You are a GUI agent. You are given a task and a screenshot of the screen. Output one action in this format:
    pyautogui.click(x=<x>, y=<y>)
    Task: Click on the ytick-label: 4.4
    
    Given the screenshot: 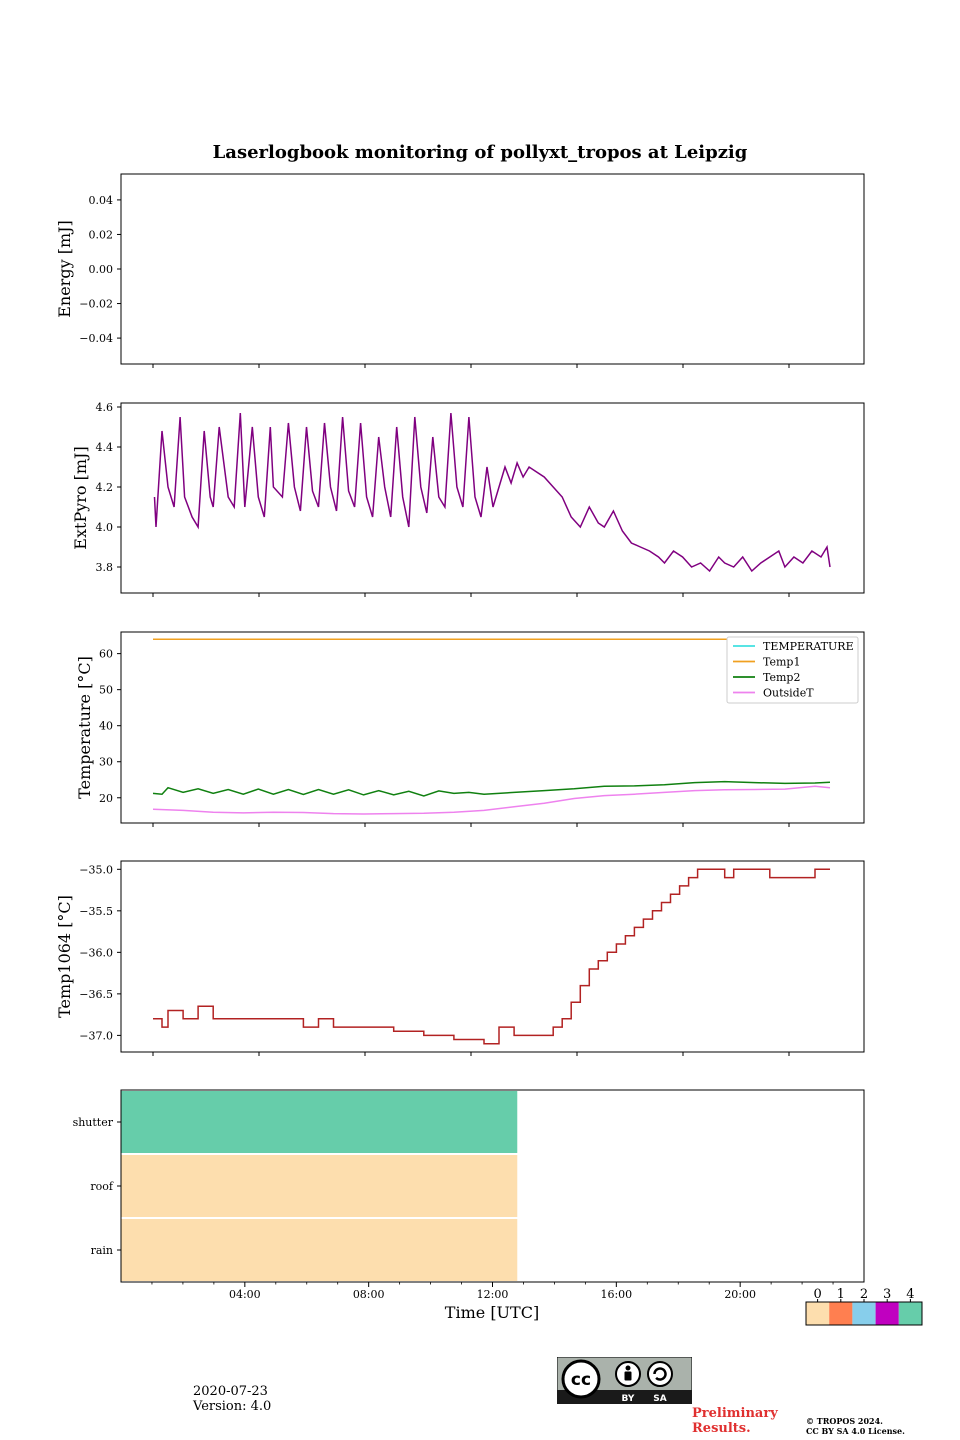 What is the action you would take?
    pyautogui.click(x=105, y=447)
    